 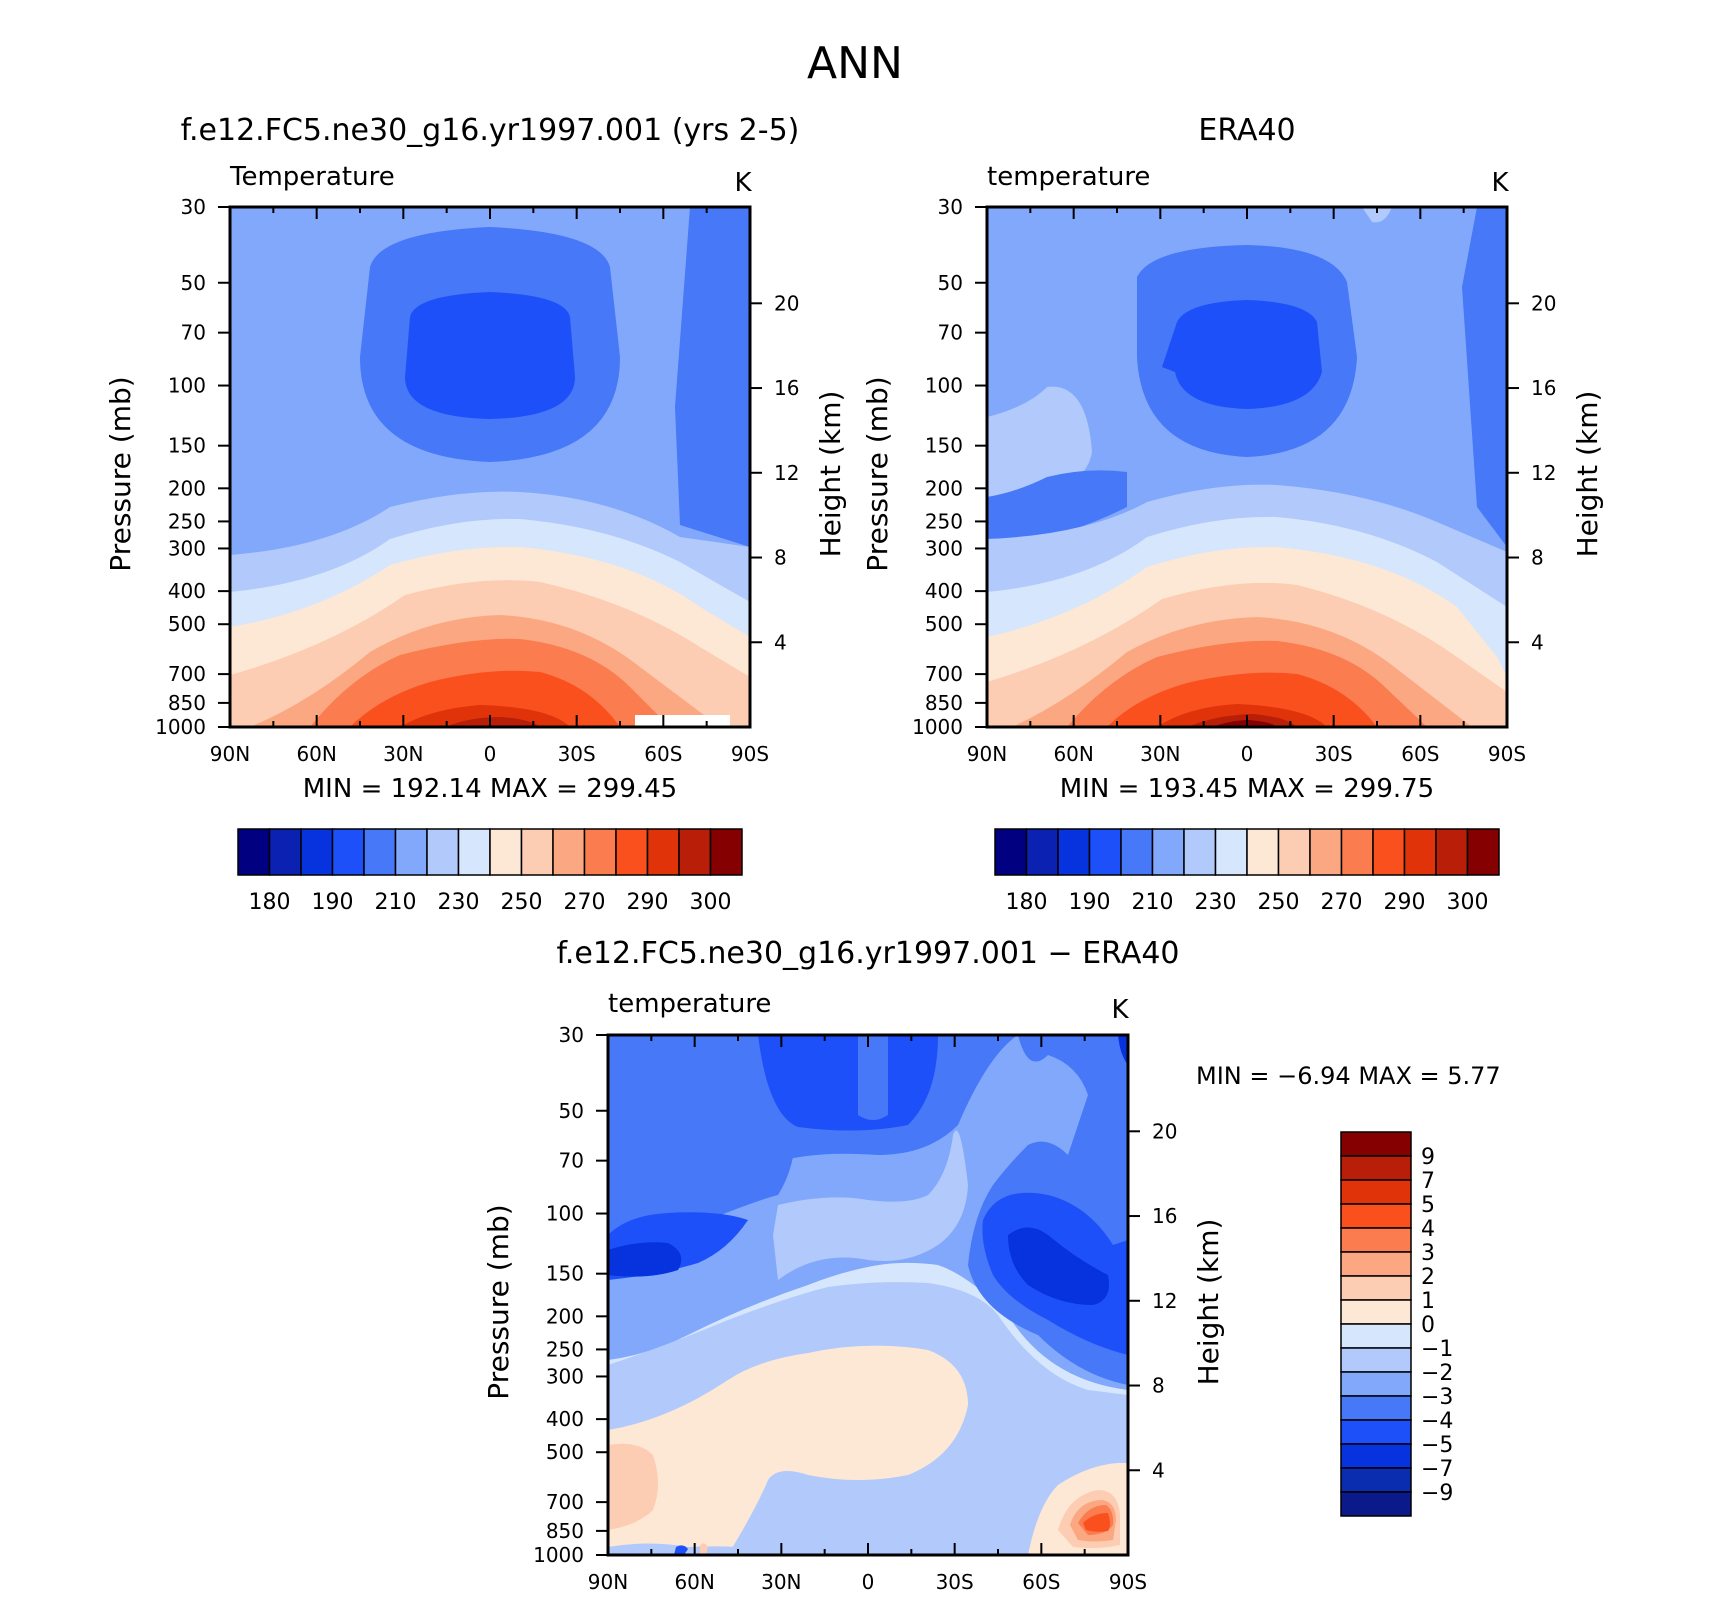 I want to click on field-label: Temperature, so click(x=312, y=177).